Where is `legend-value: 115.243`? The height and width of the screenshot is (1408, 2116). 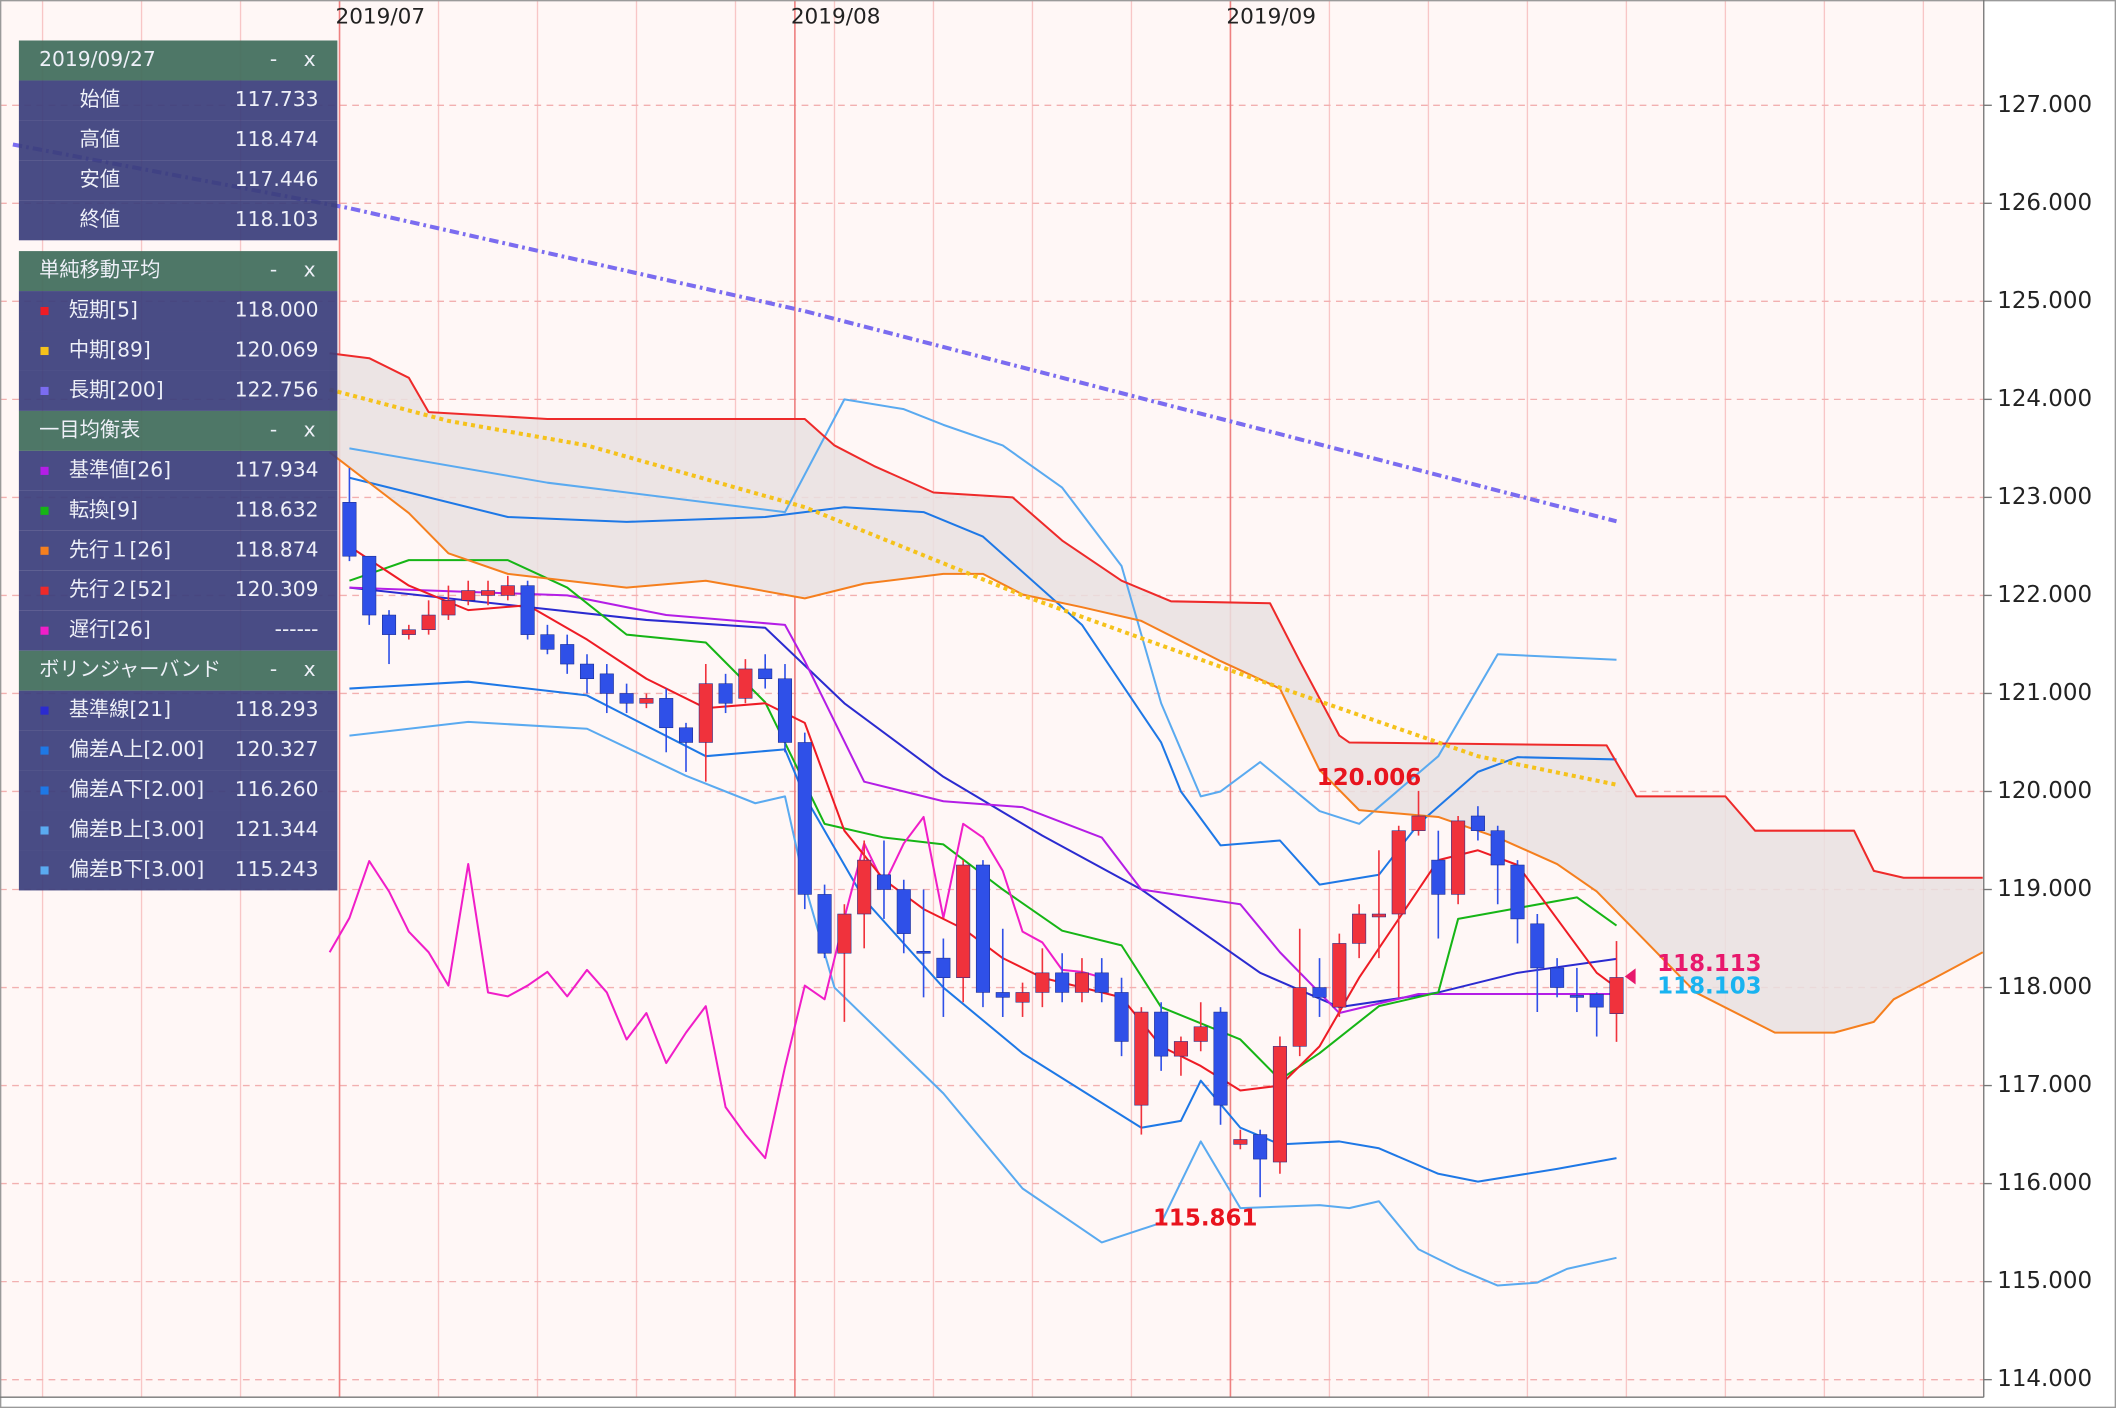 legend-value: 115.243 is located at coordinates (277, 869).